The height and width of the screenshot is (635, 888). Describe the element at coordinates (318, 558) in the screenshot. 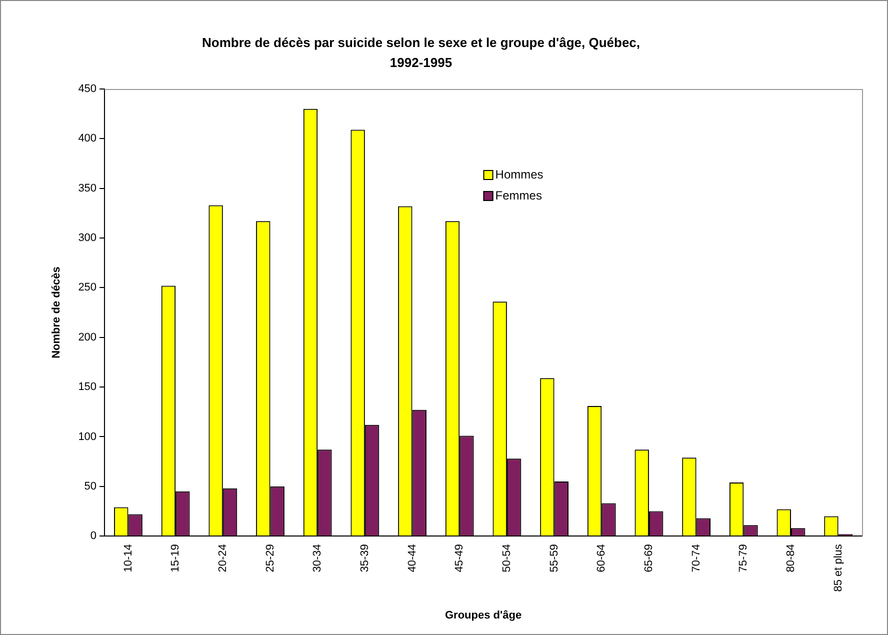

I see `x-tick-label: 30-34` at that location.